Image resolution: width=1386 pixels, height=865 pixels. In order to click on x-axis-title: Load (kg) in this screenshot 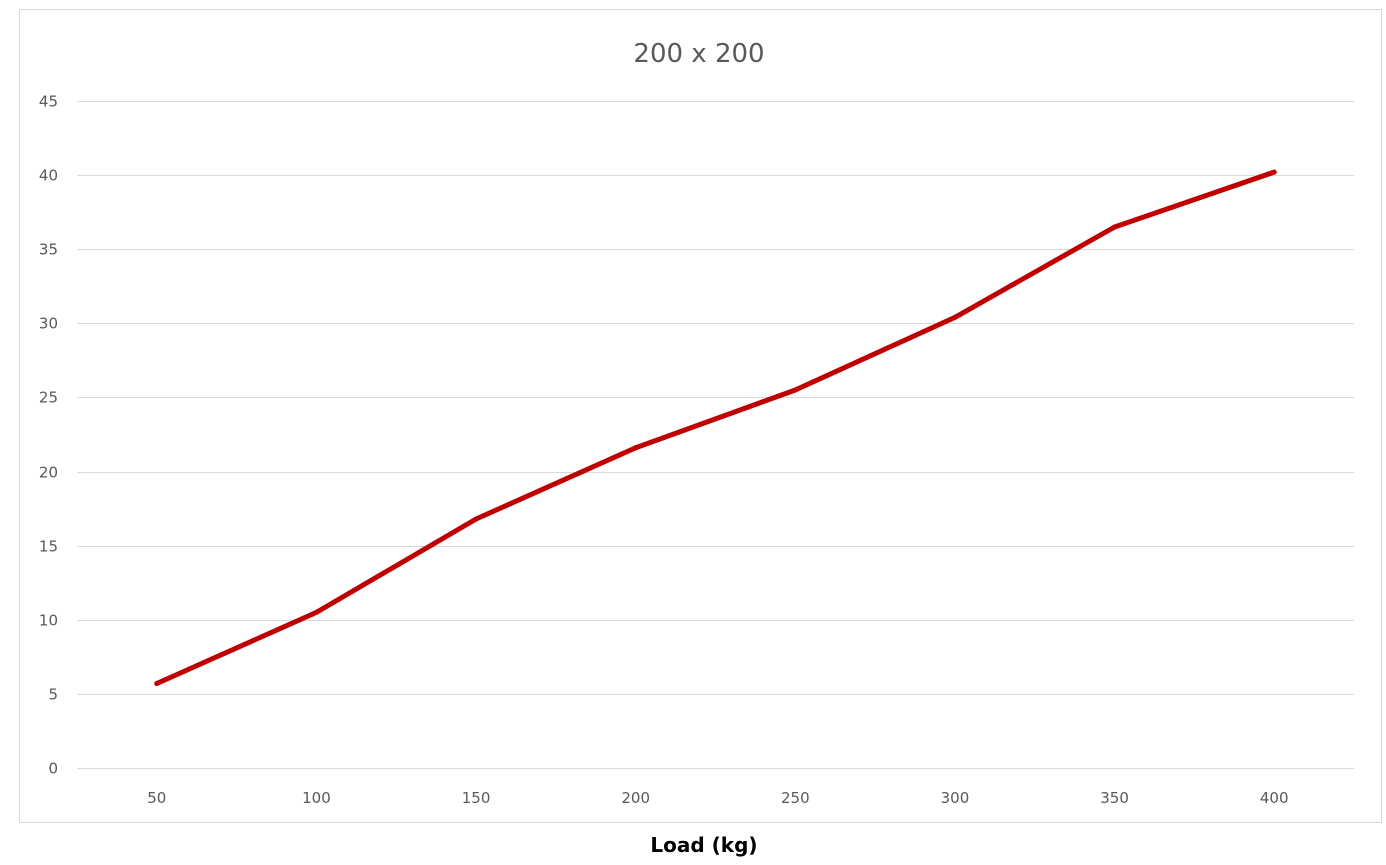, I will do `click(703, 845)`.